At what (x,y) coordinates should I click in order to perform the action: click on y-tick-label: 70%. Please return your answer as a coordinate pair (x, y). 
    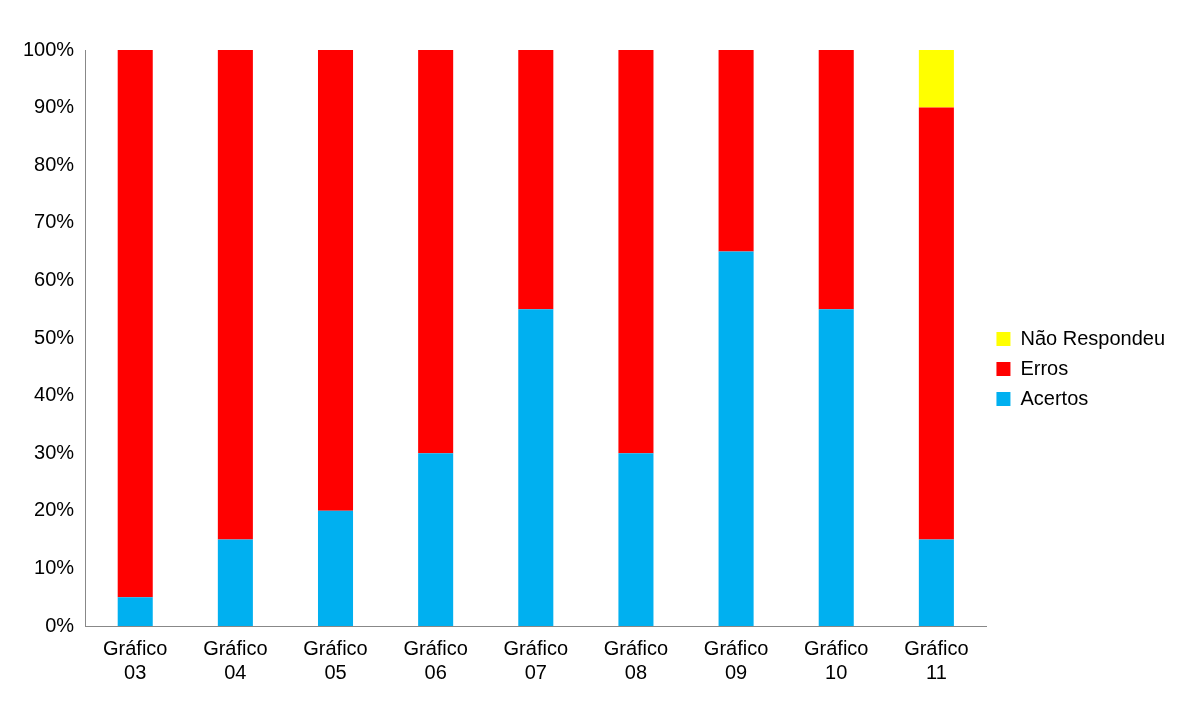
    Looking at the image, I should click on (54, 221).